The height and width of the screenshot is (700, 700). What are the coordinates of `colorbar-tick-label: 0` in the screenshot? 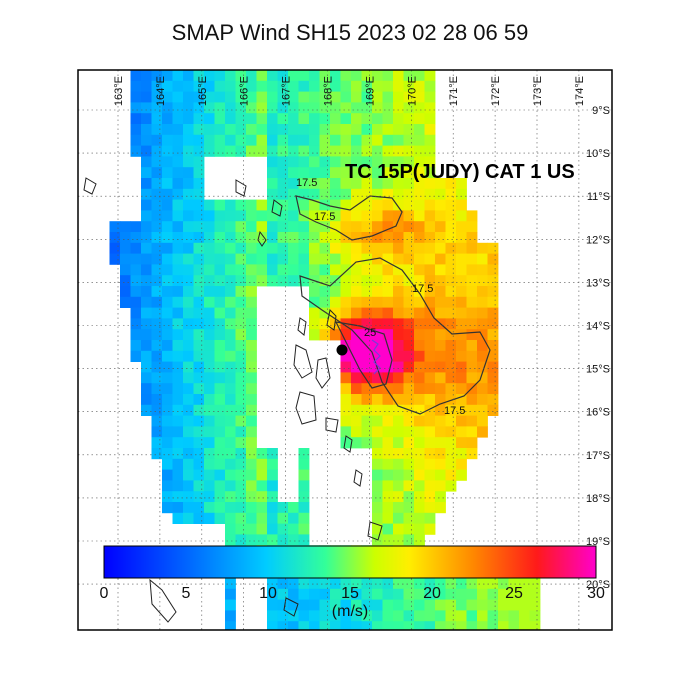 It's located at (104, 593).